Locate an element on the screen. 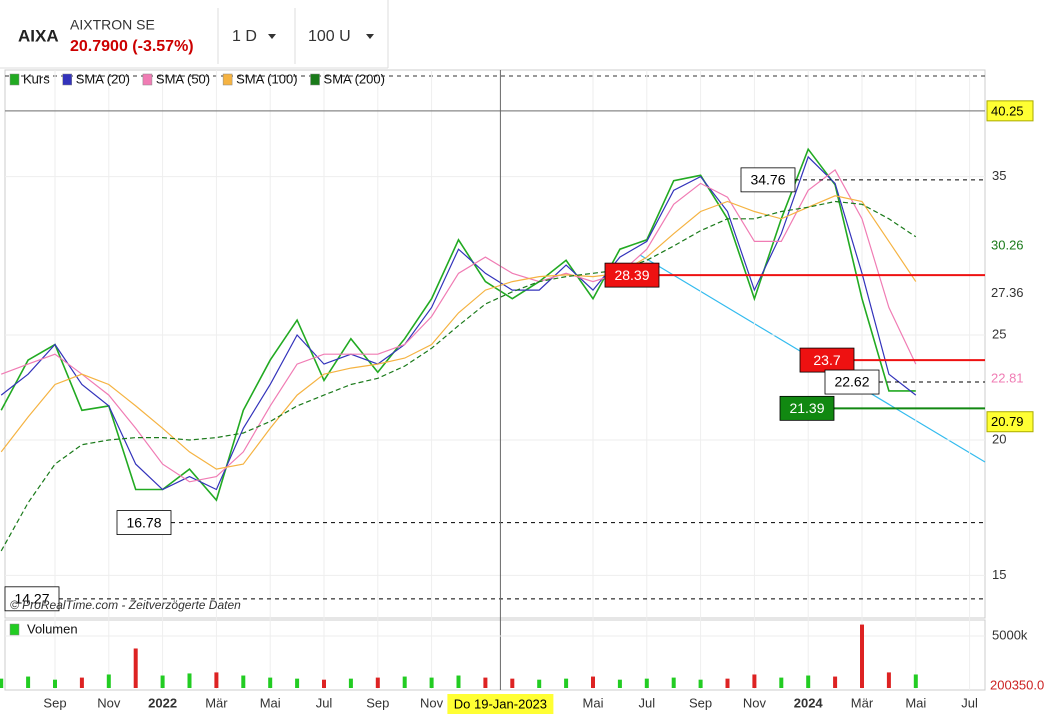 The height and width of the screenshot is (720, 1045). cursor-label: Do 19-Jan-2023 is located at coordinates (500, 703).